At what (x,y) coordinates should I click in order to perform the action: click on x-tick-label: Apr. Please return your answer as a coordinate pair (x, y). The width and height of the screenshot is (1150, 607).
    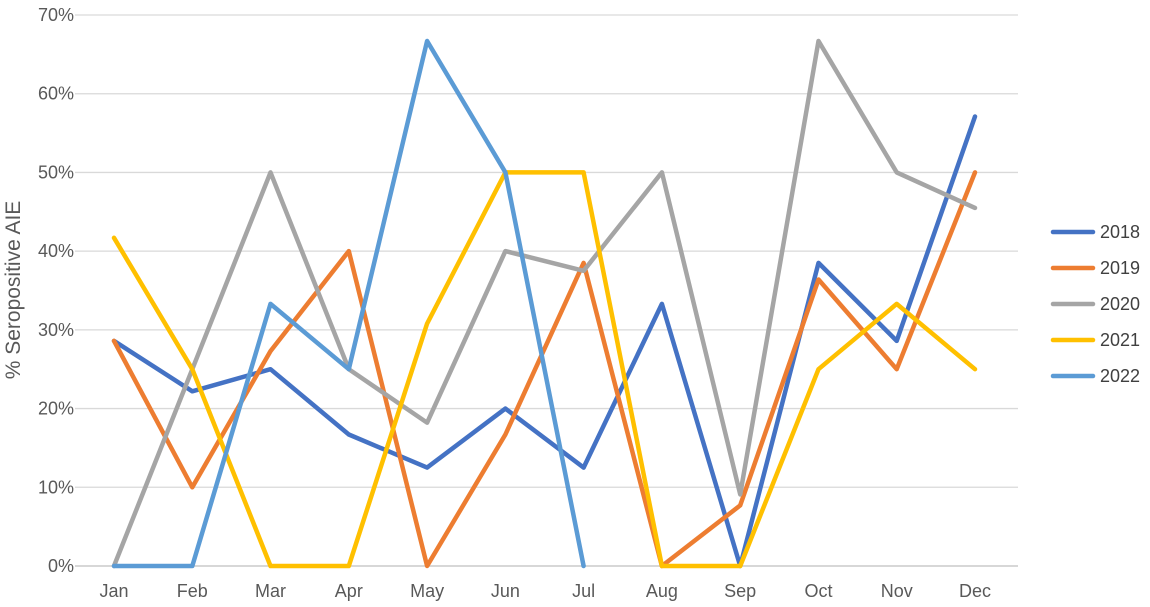
    Looking at the image, I should click on (349, 591).